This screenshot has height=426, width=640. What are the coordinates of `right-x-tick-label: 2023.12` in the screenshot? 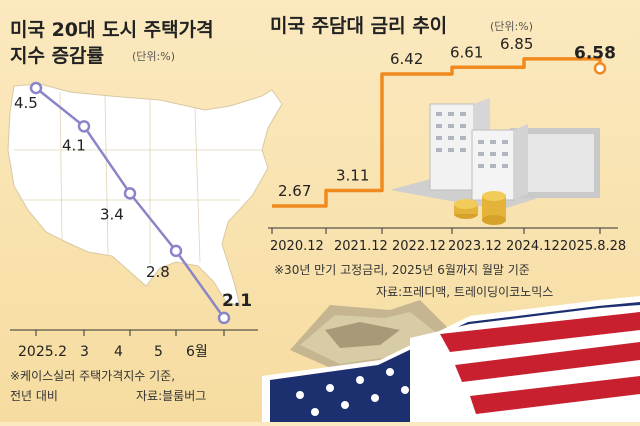 It's located at (475, 246).